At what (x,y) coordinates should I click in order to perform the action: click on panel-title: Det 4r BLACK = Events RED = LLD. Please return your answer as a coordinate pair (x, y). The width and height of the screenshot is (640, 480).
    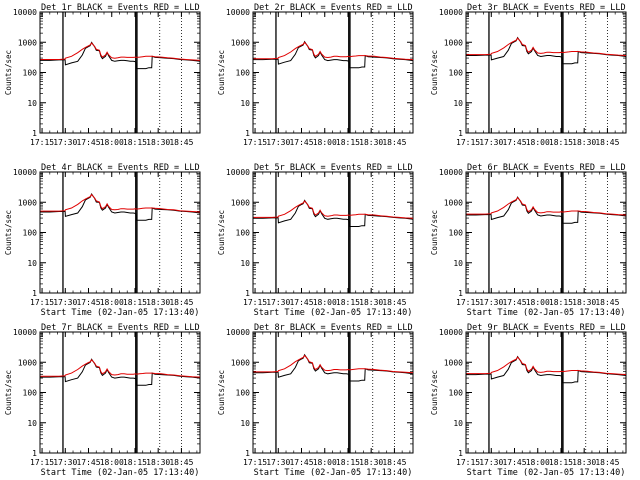
    Looking at the image, I should click on (120, 168).